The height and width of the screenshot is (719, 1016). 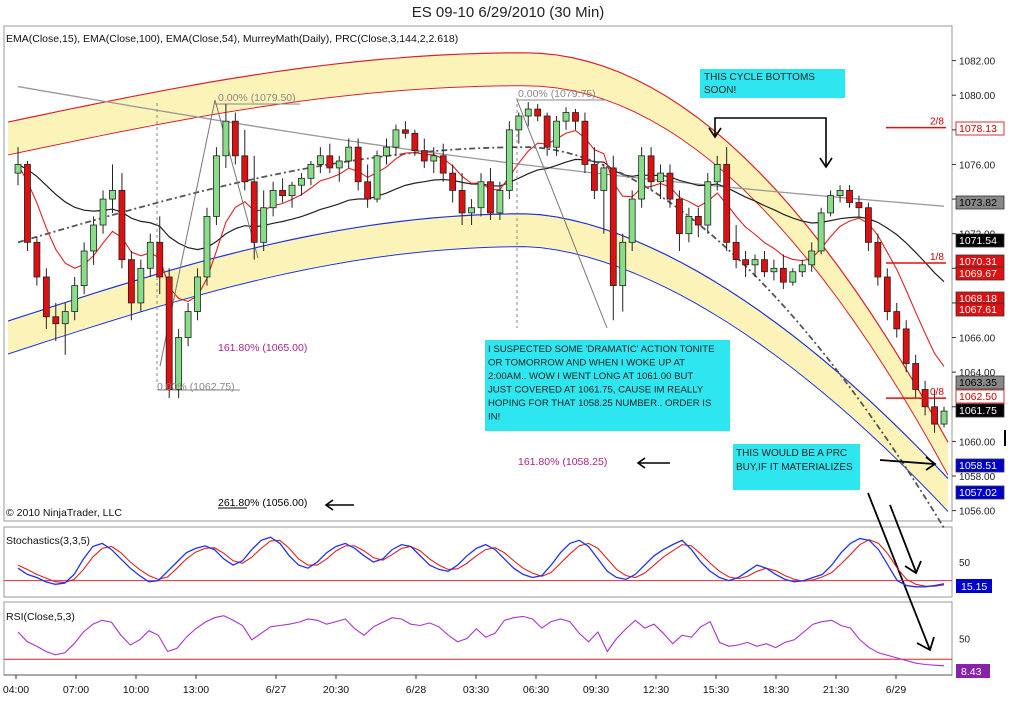 I want to click on price-marker-label: 1061.75, so click(x=978, y=411).